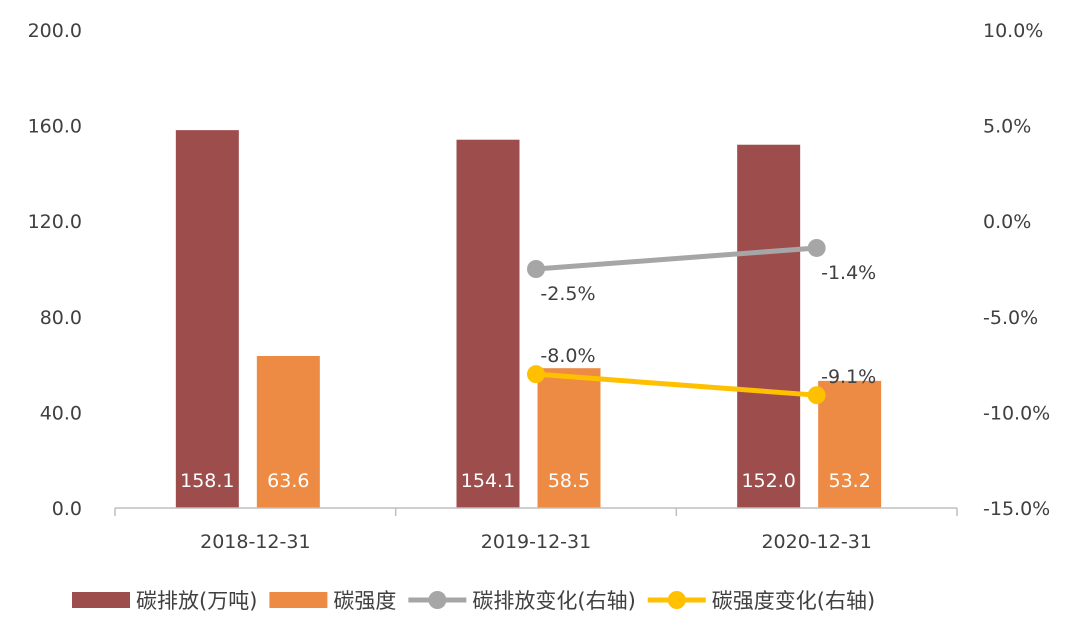 This screenshot has width=1077, height=624. Describe the element at coordinates (255, 542) in the screenshot. I see `category-label: 2018-12-31` at that location.